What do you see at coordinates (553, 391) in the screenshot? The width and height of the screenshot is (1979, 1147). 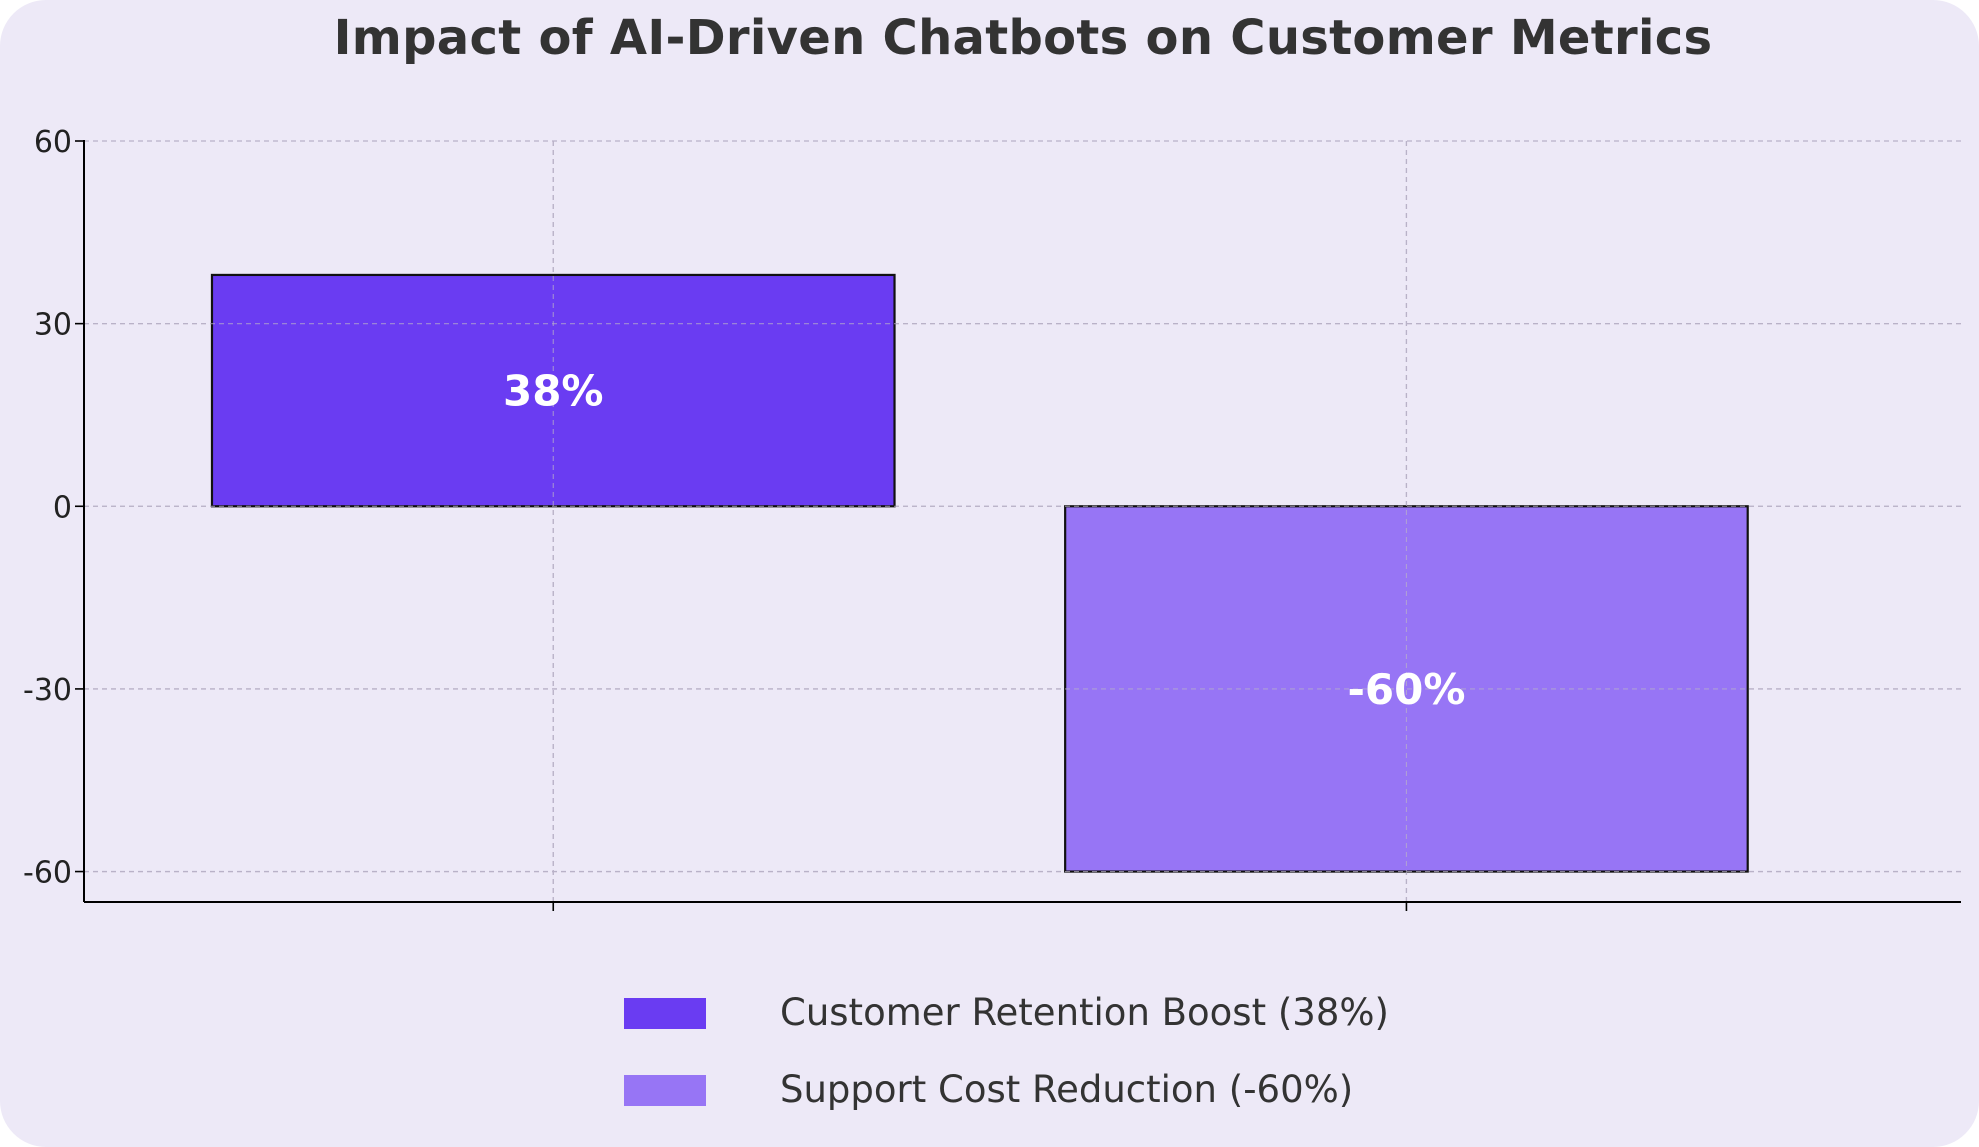 I see `data-label-0: 38%` at bounding box center [553, 391].